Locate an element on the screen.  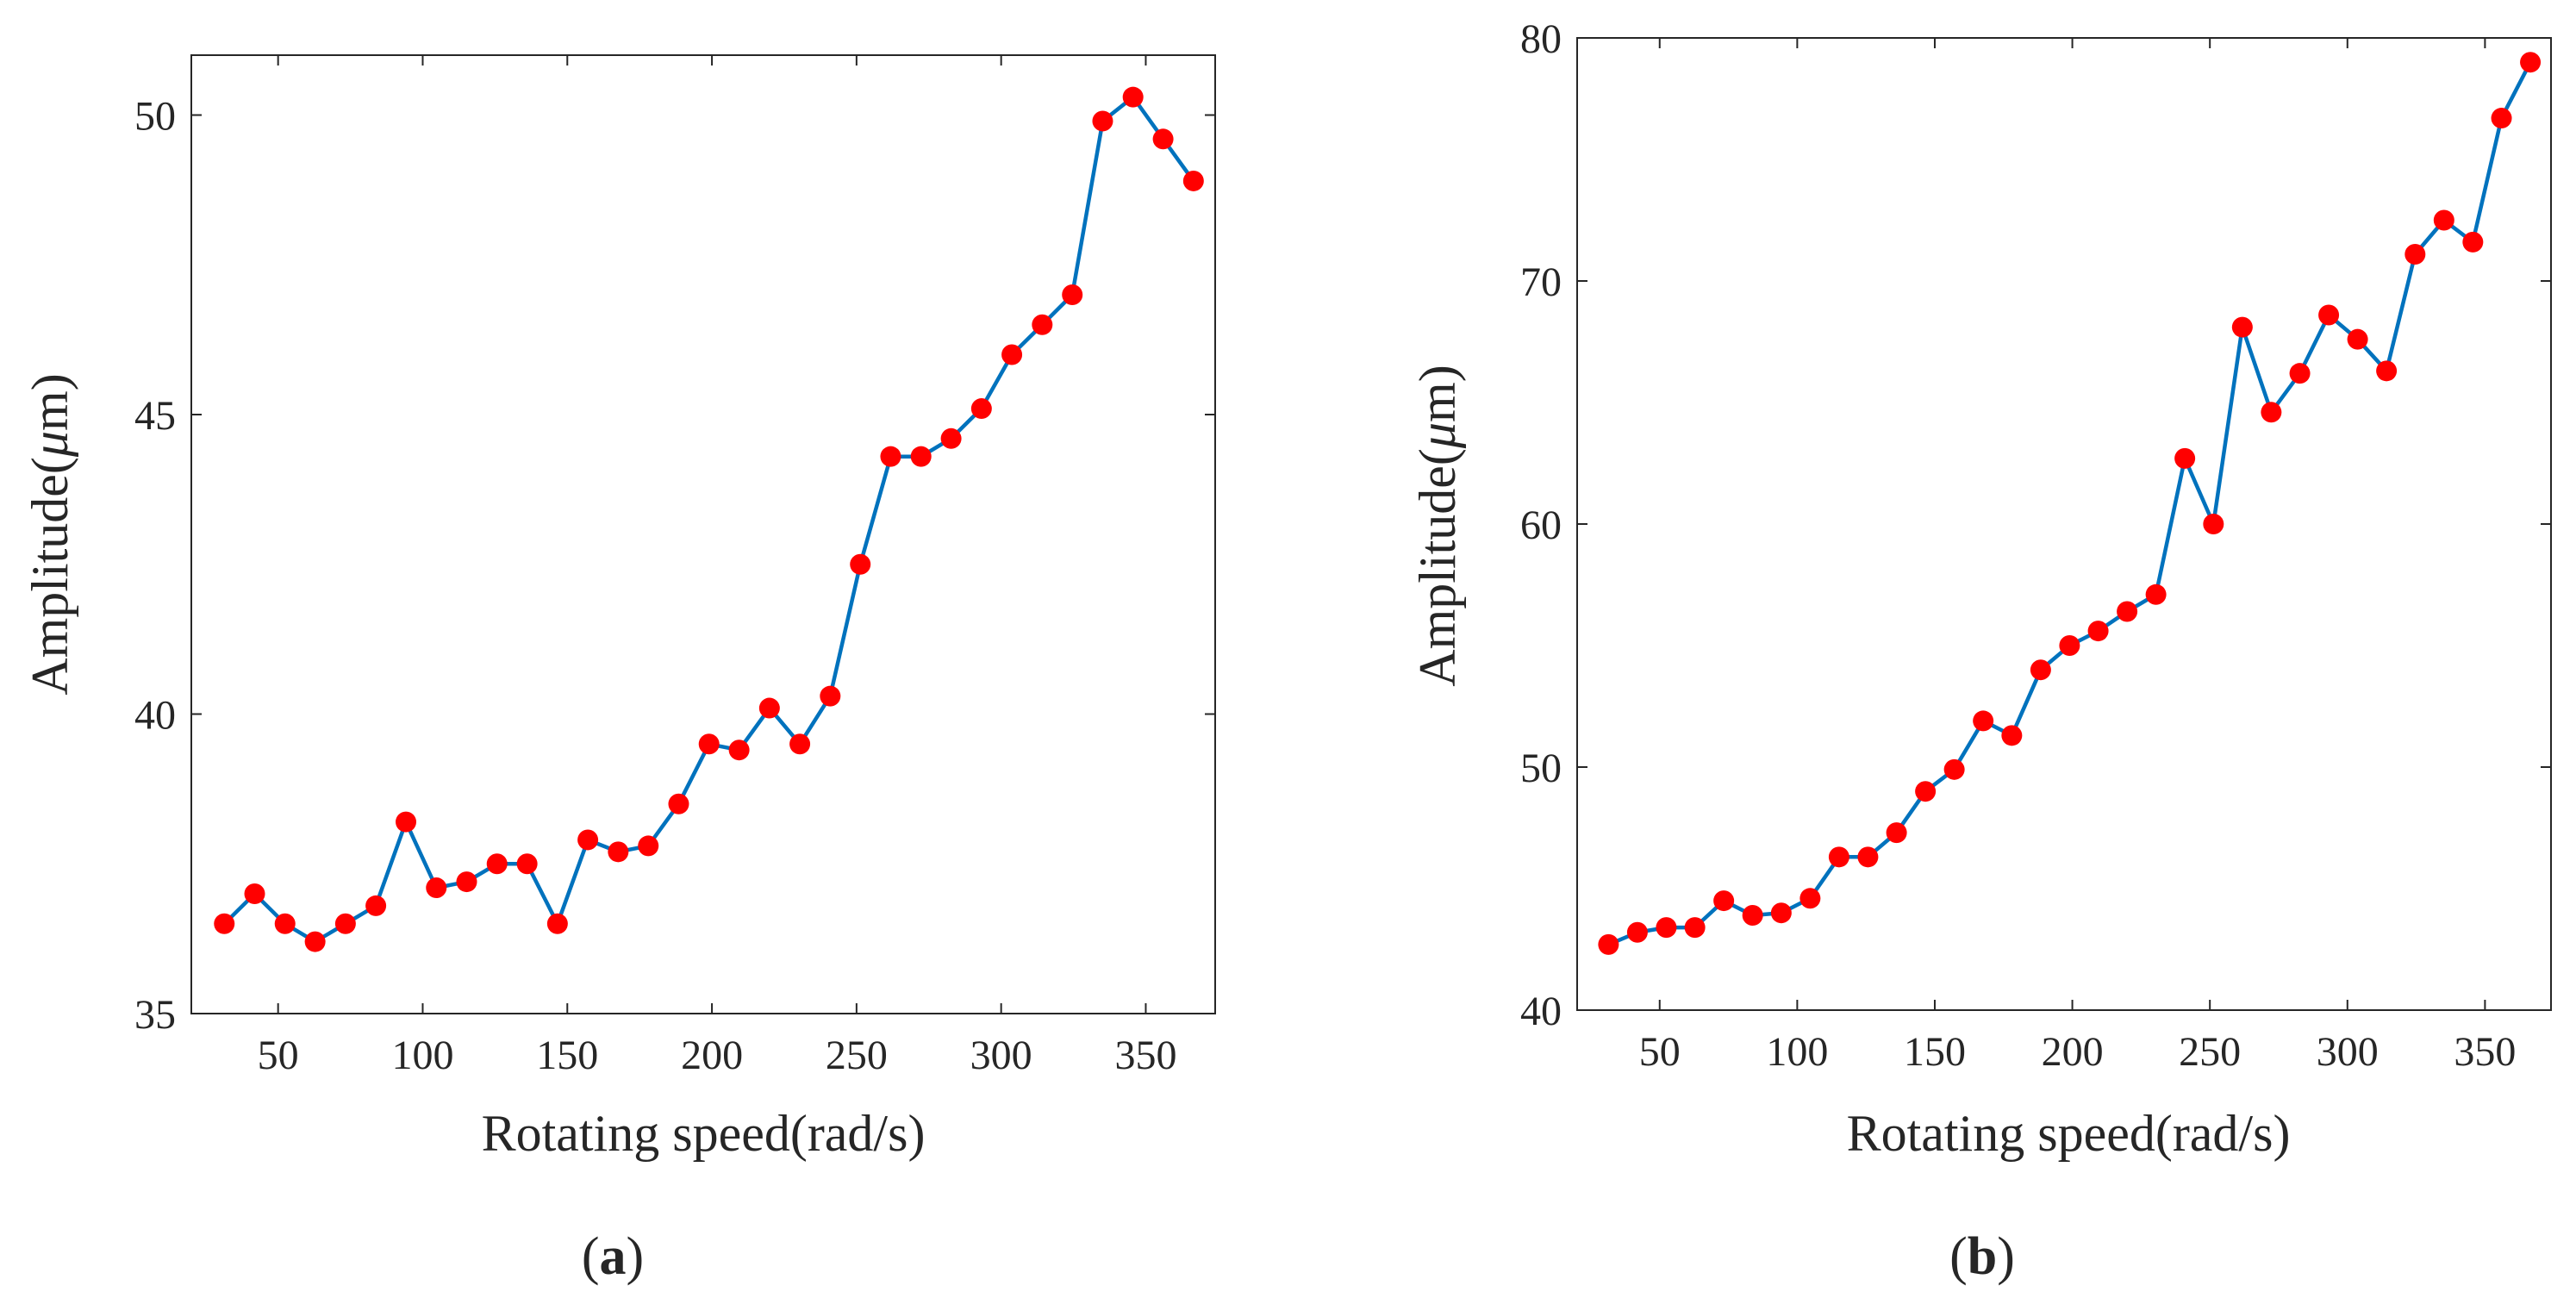
panel-label-a: (a) is located at coordinates (613, 1256).